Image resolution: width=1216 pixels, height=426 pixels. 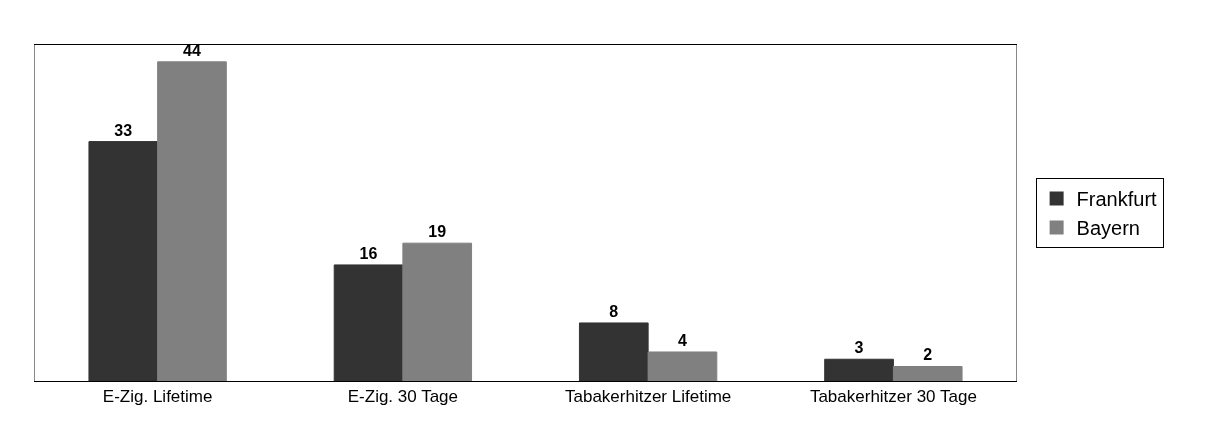 What do you see at coordinates (648, 397) in the screenshot?
I see `x-tick-label: Tabakerhitzer Lifetime` at bounding box center [648, 397].